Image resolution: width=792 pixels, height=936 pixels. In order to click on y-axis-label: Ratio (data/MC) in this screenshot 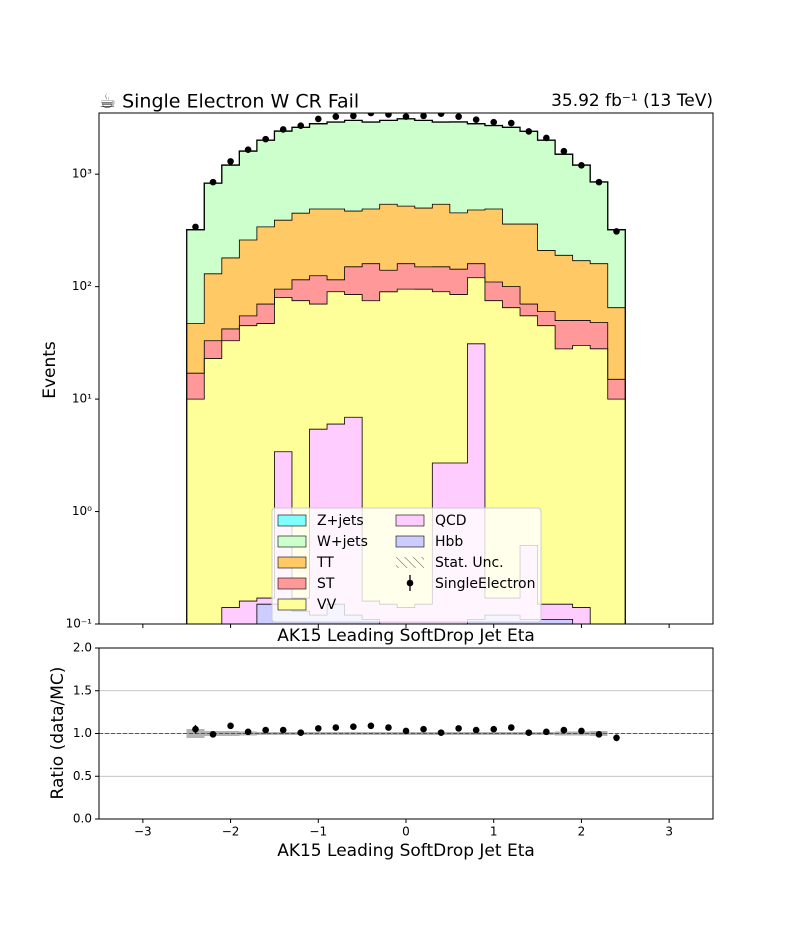, I will do `click(58, 733)`.